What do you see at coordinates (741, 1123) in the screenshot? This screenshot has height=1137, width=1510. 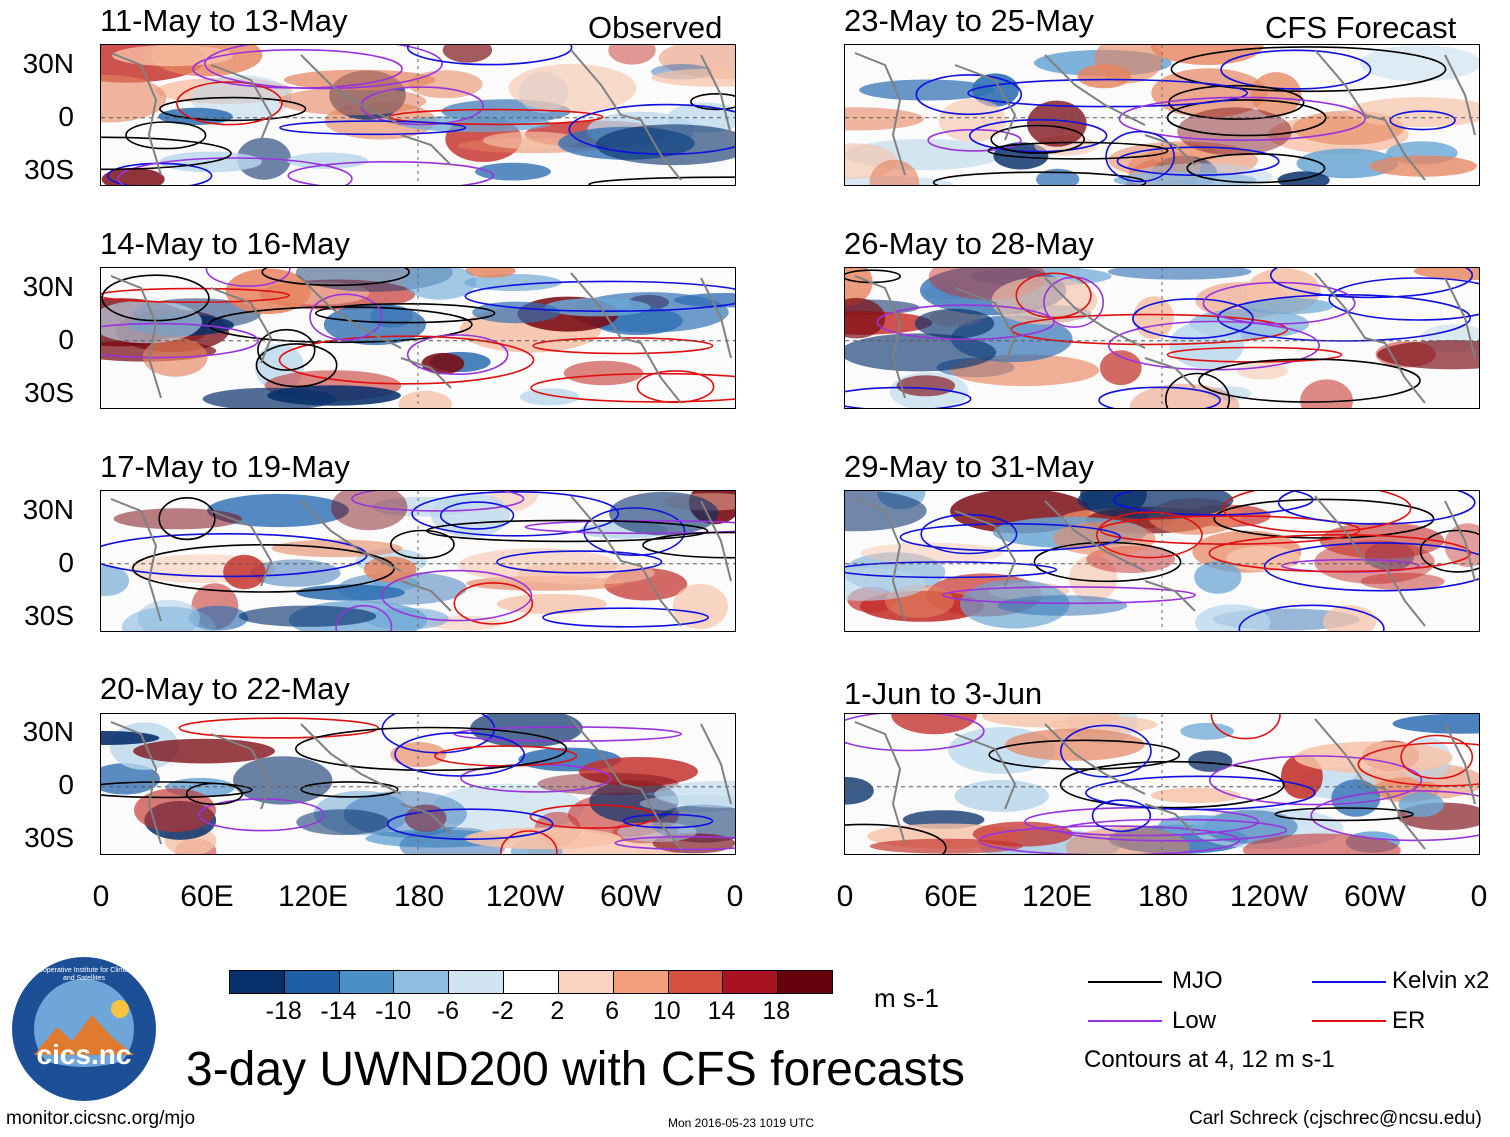 I see `footer-timestamp: Mon 2016-05-23 1019 UTC` at bounding box center [741, 1123].